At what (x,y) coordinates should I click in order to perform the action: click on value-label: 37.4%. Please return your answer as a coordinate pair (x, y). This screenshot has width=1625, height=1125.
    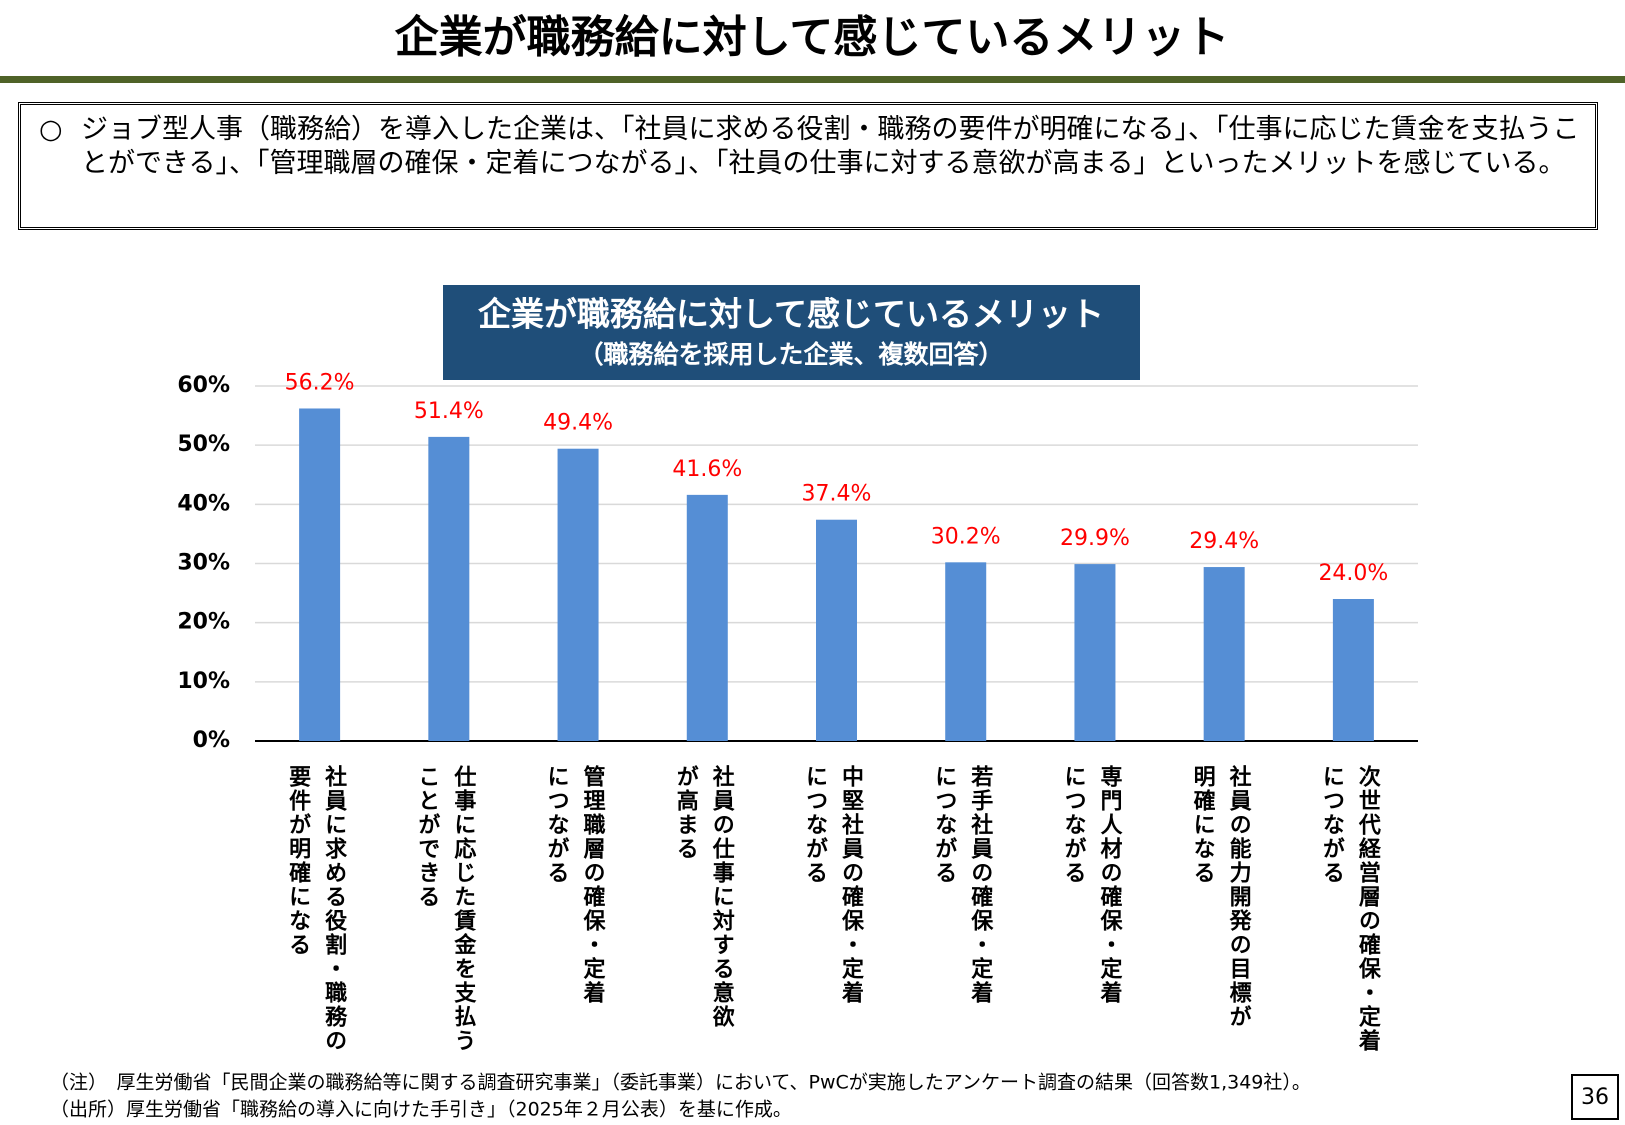
    Looking at the image, I should click on (837, 494).